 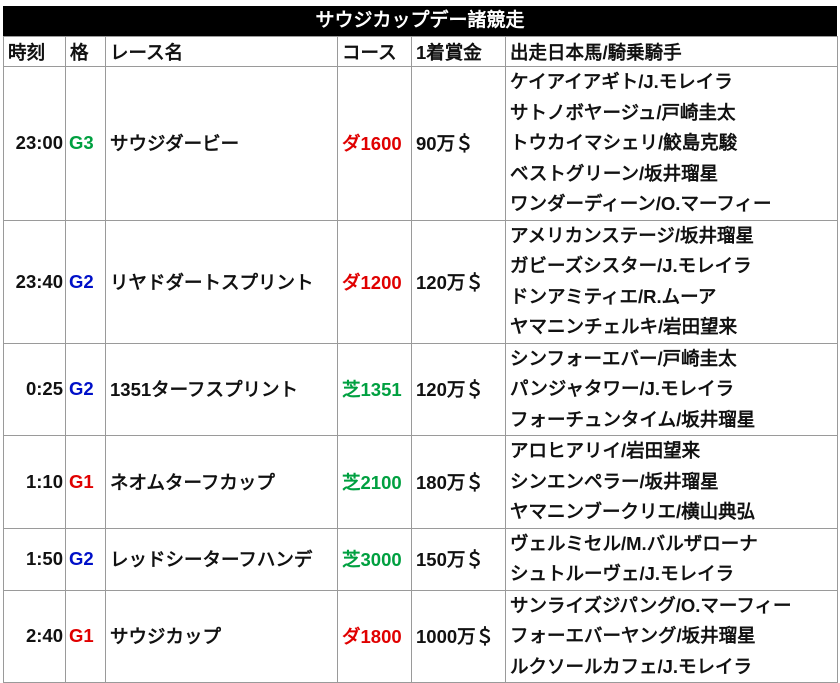 What do you see at coordinates (671, 51) in the screenshot?
I see `header-horses: 出走日本馬/騎乗騎手` at bounding box center [671, 51].